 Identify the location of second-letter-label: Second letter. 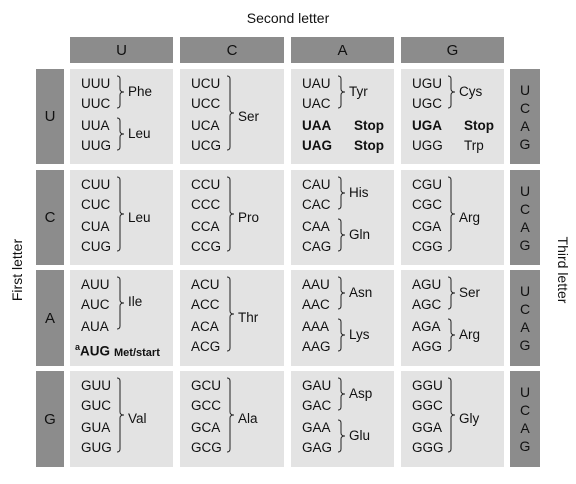
(288, 18).